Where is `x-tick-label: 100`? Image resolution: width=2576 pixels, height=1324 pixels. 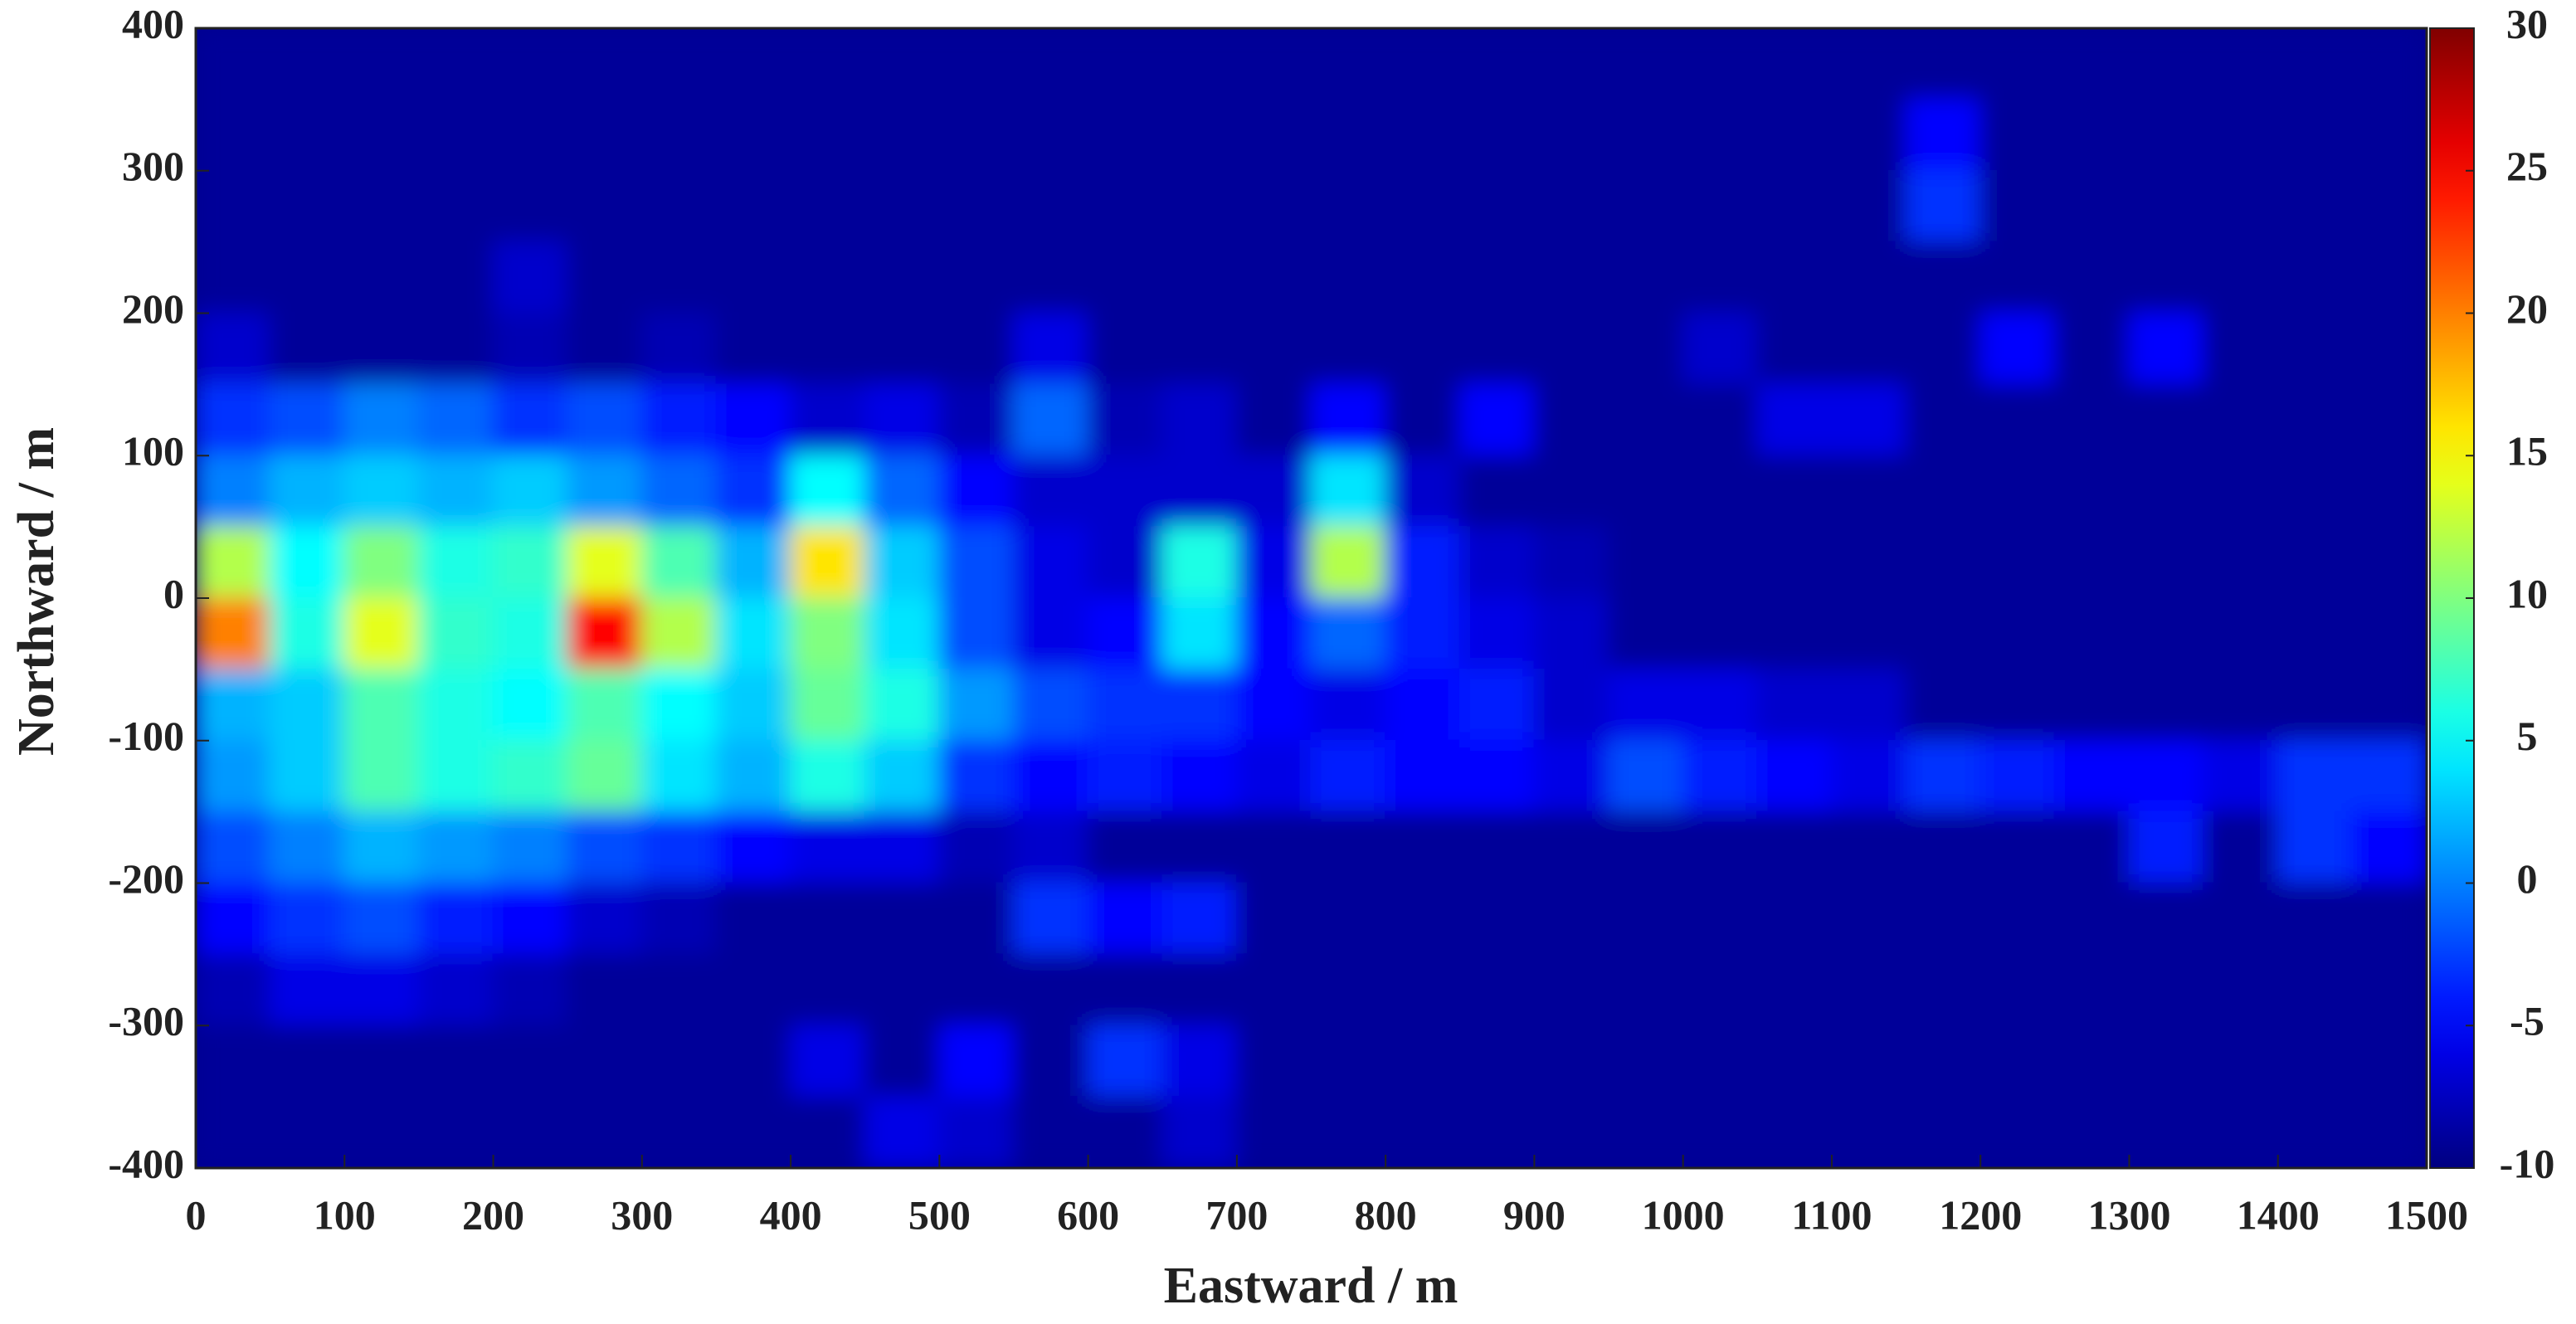
x-tick-label: 100 is located at coordinates (345, 1214).